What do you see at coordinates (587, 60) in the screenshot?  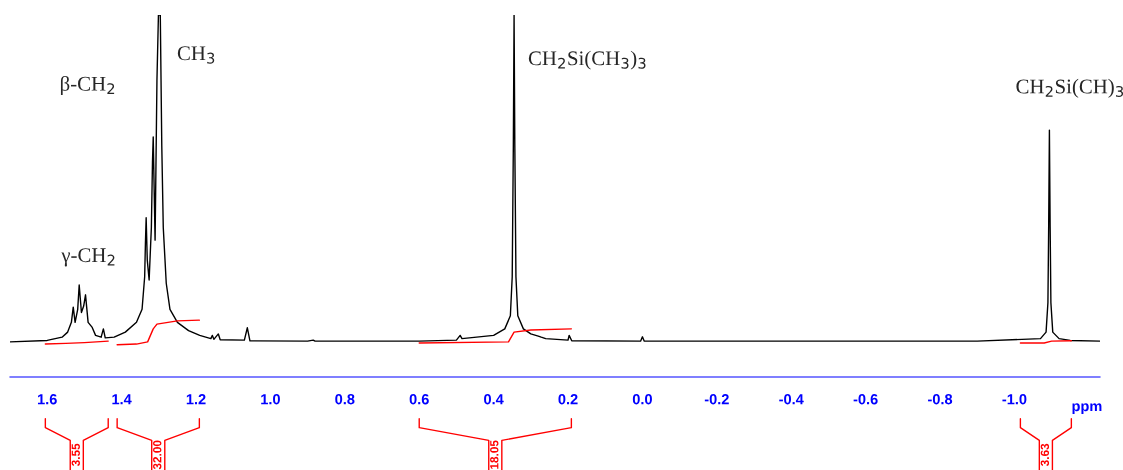 I see `annotation: CH$_{2}$Si(CH$_{3}$)$_{3}$` at bounding box center [587, 60].